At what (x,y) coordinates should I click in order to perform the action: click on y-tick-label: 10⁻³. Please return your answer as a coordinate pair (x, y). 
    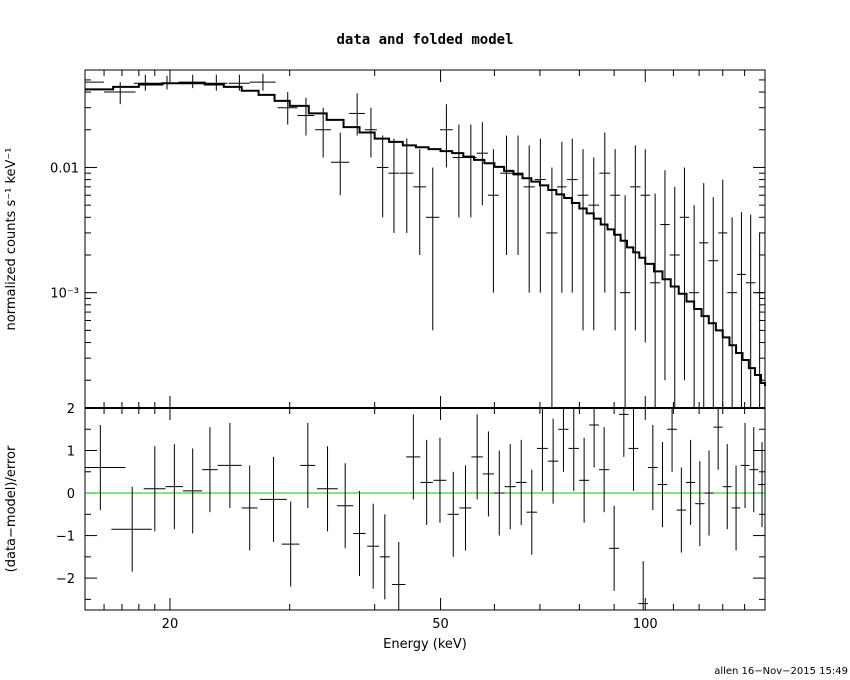
    Looking at the image, I should click on (64, 294).